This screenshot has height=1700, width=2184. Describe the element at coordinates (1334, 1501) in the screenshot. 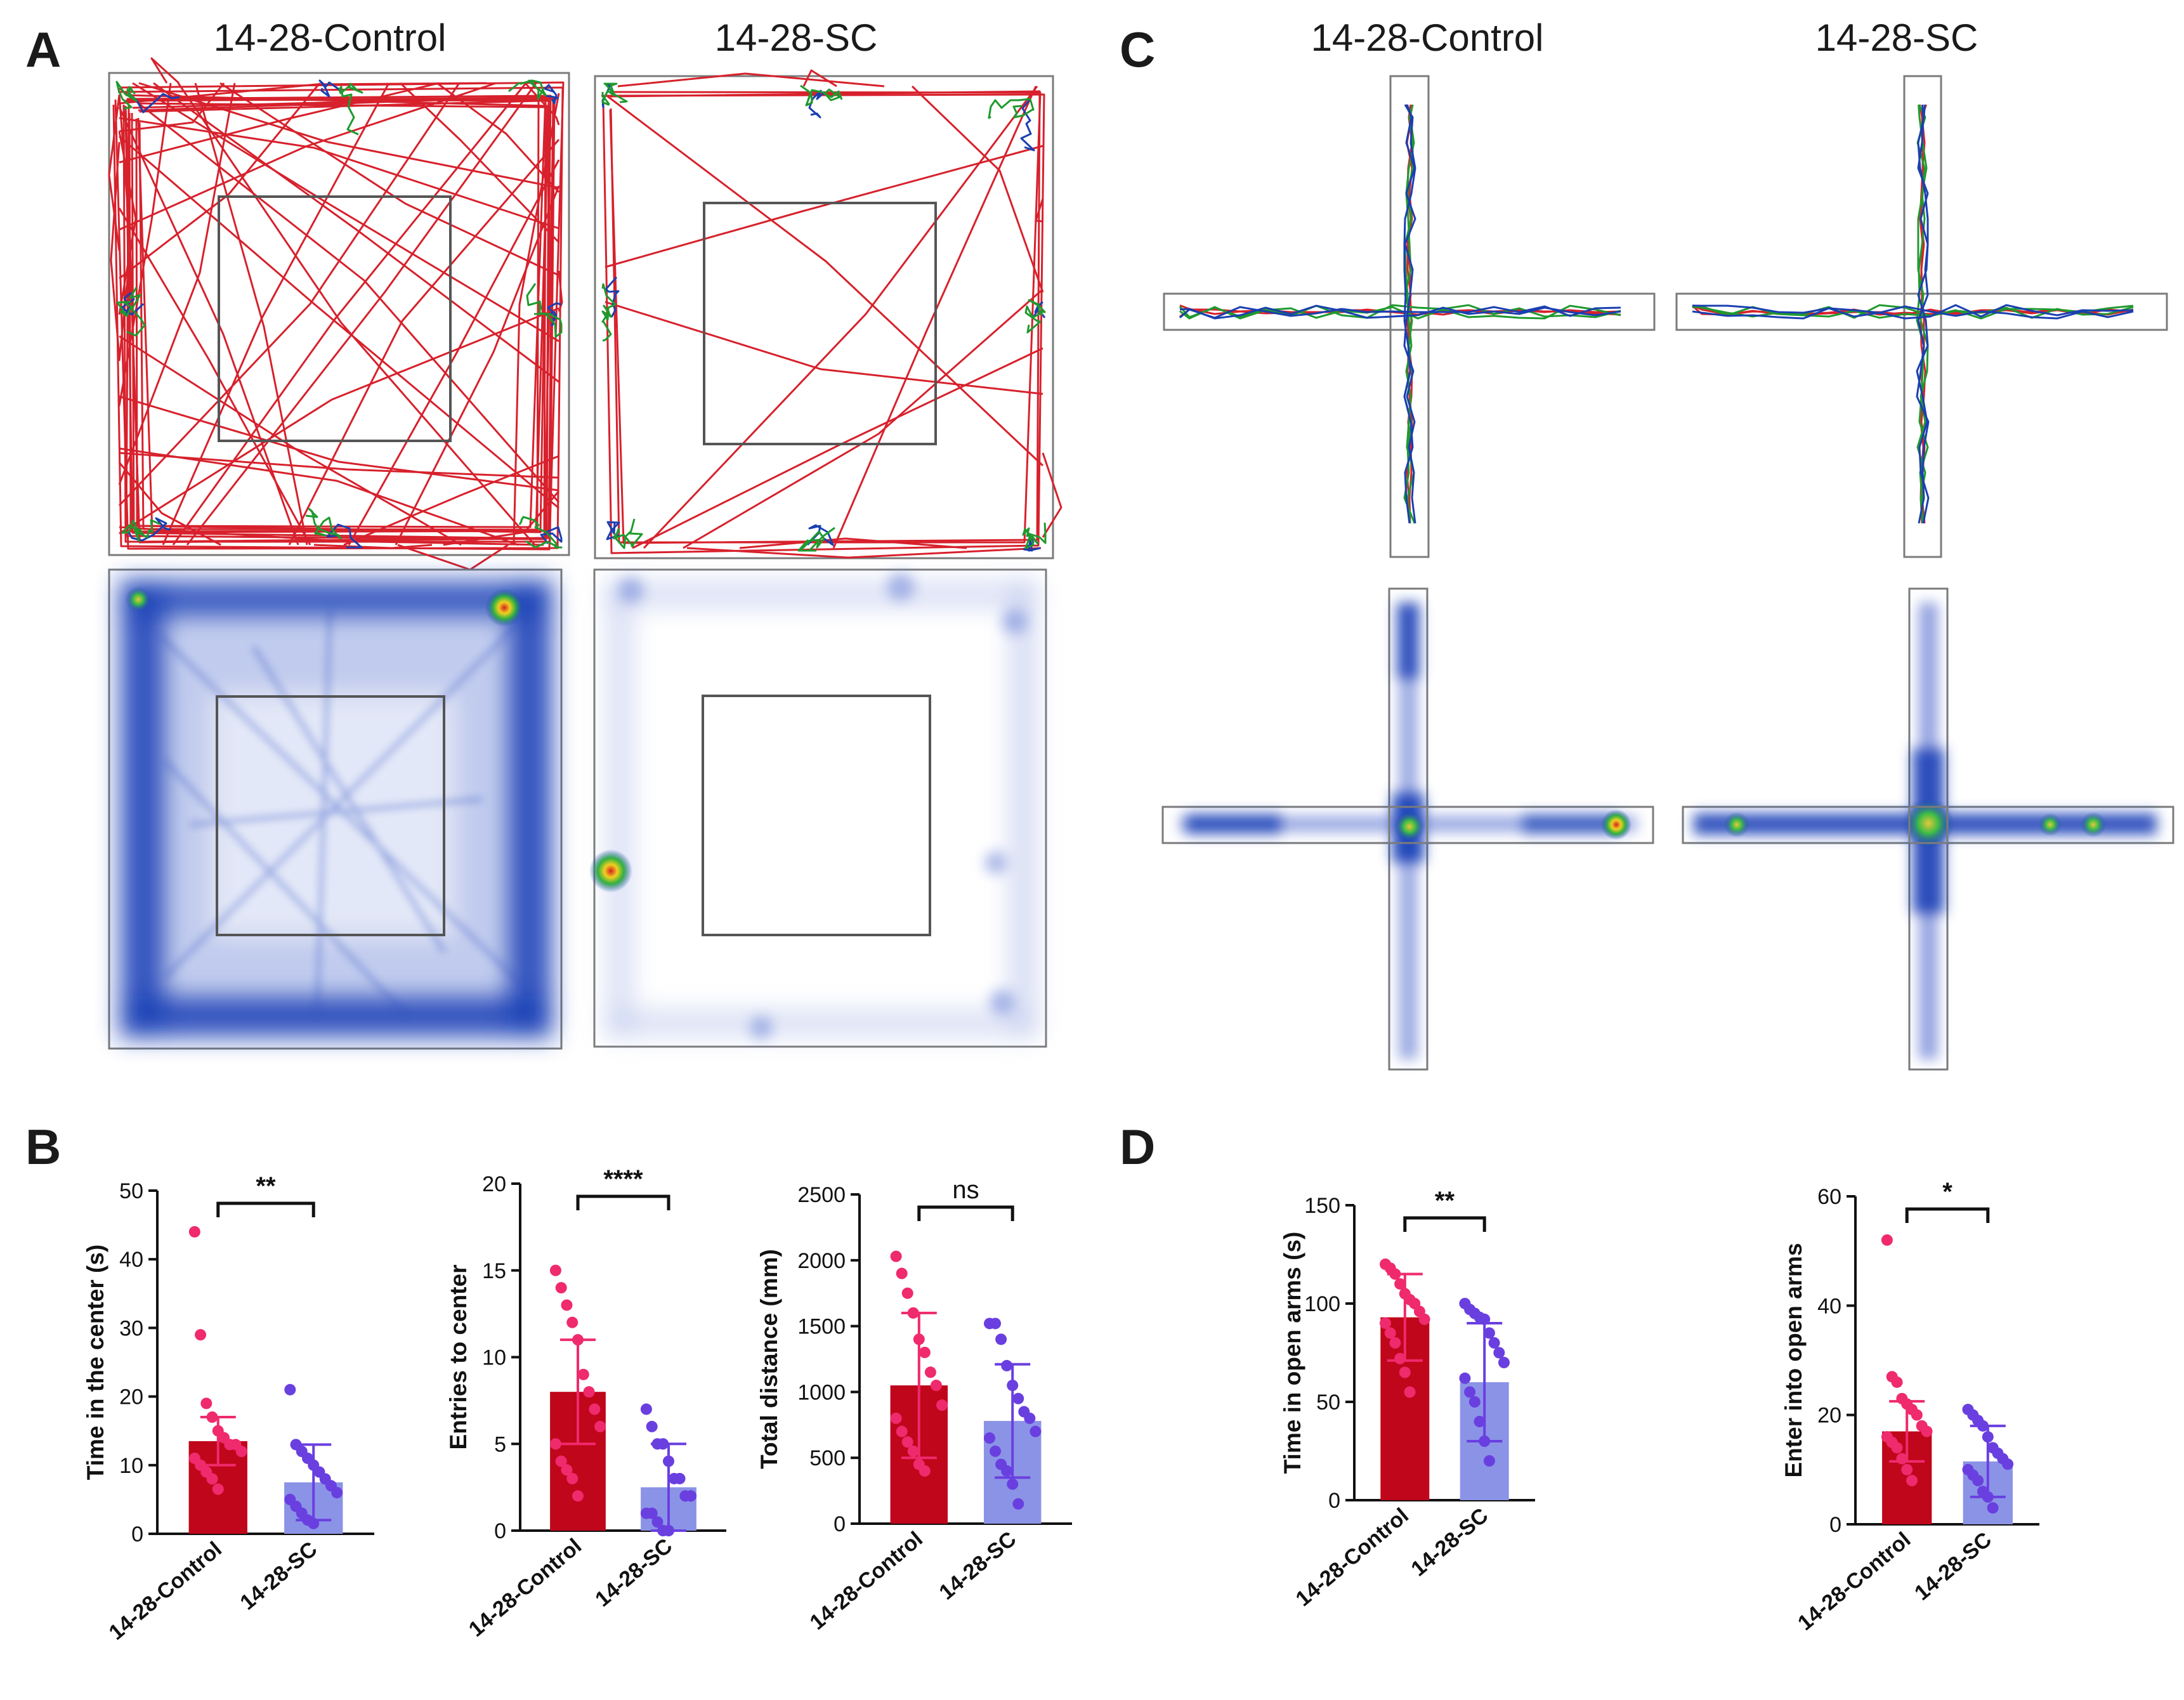

I see `y-tick-label: 0` at that location.